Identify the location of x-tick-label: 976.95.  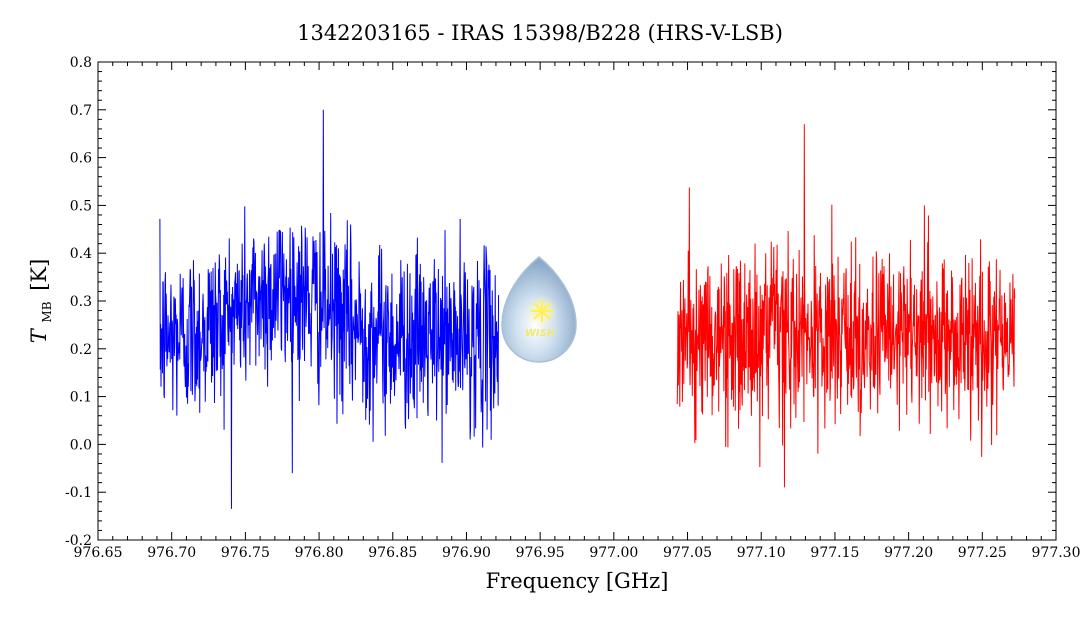
(540, 553).